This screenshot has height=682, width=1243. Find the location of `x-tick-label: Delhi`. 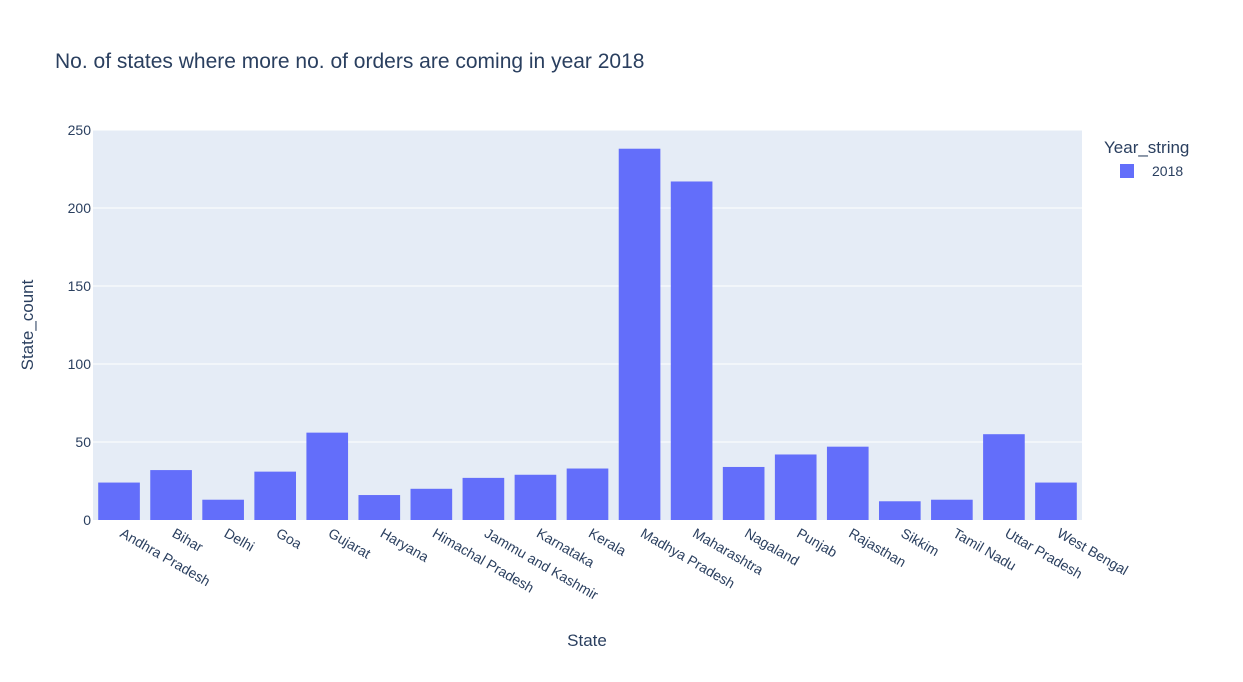

x-tick-label: Delhi is located at coordinates (240, 540).